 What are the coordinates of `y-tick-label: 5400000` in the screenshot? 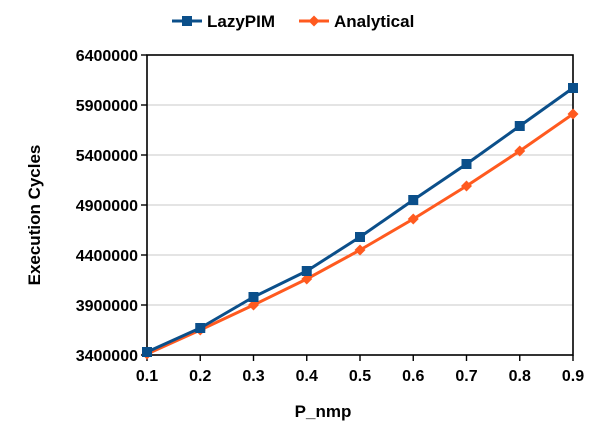 It's located at (107, 156).